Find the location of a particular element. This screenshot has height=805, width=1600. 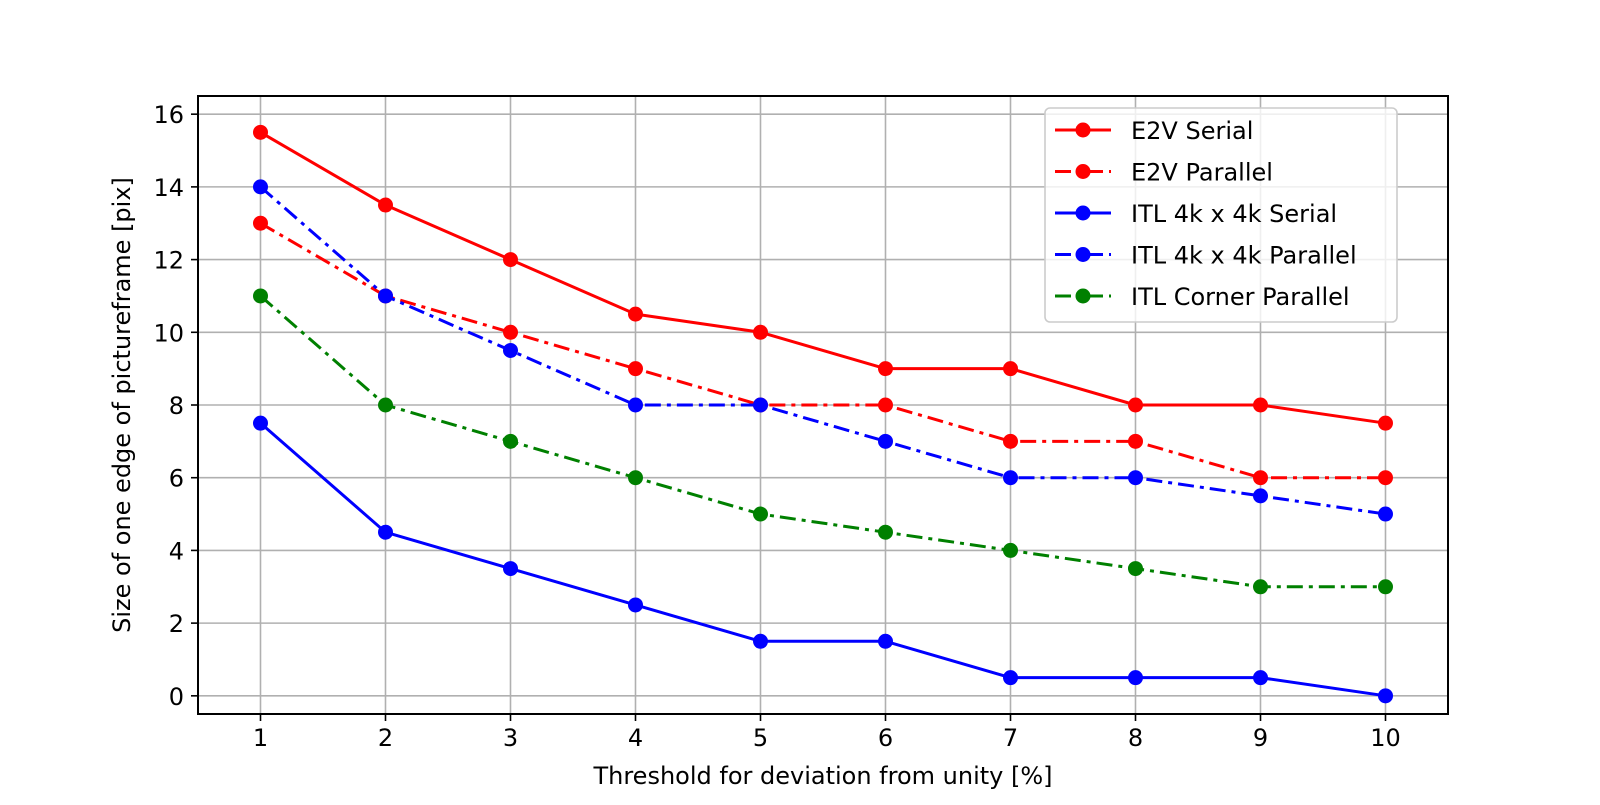

legend-item: ITL 4k x 4k Parallel is located at coordinates (1206, 256).